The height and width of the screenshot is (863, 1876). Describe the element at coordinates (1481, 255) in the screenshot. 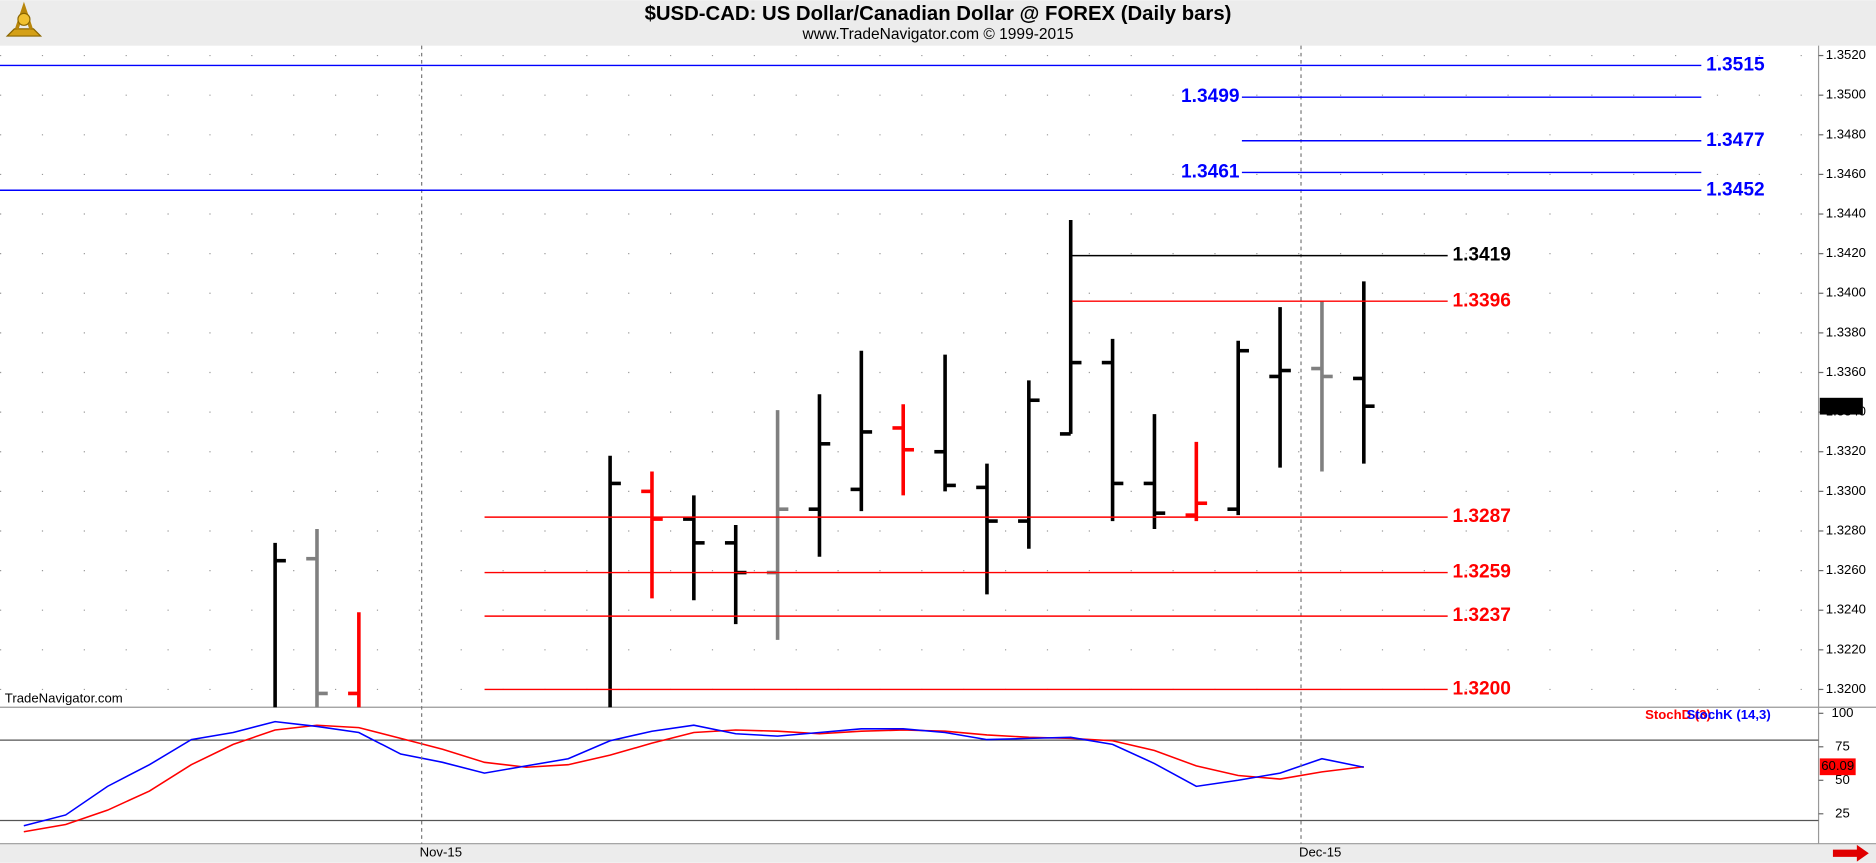

I see `level-label: 1.3419` at that location.